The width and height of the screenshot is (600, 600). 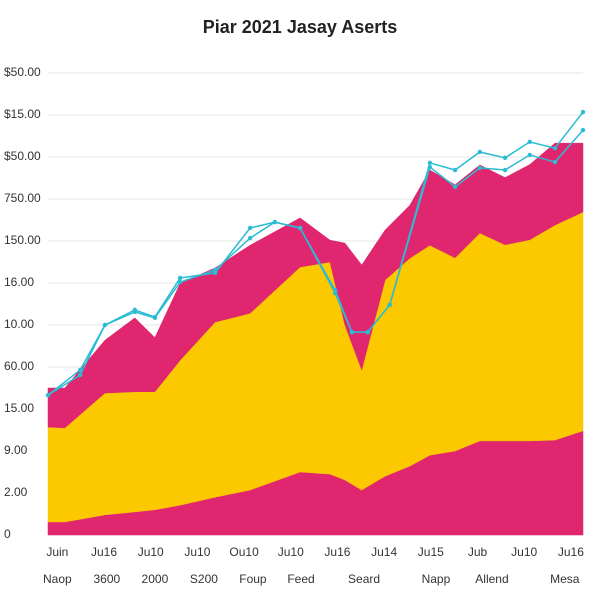 I want to click on x-tick-label-secondary: Allend, so click(x=491, y=579).